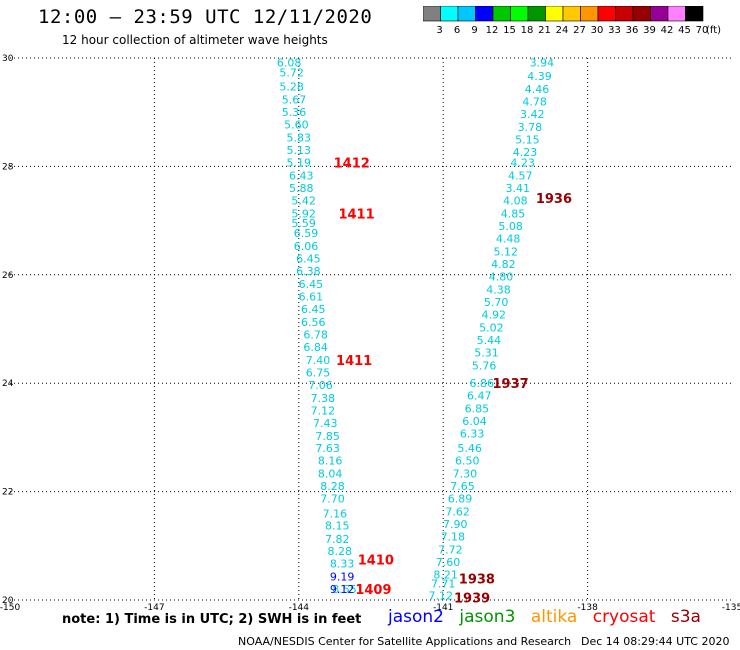  Describe the element at coordinates (713, 30) in the screenshot. I see `colorbar-unit: (ft)` at that location.